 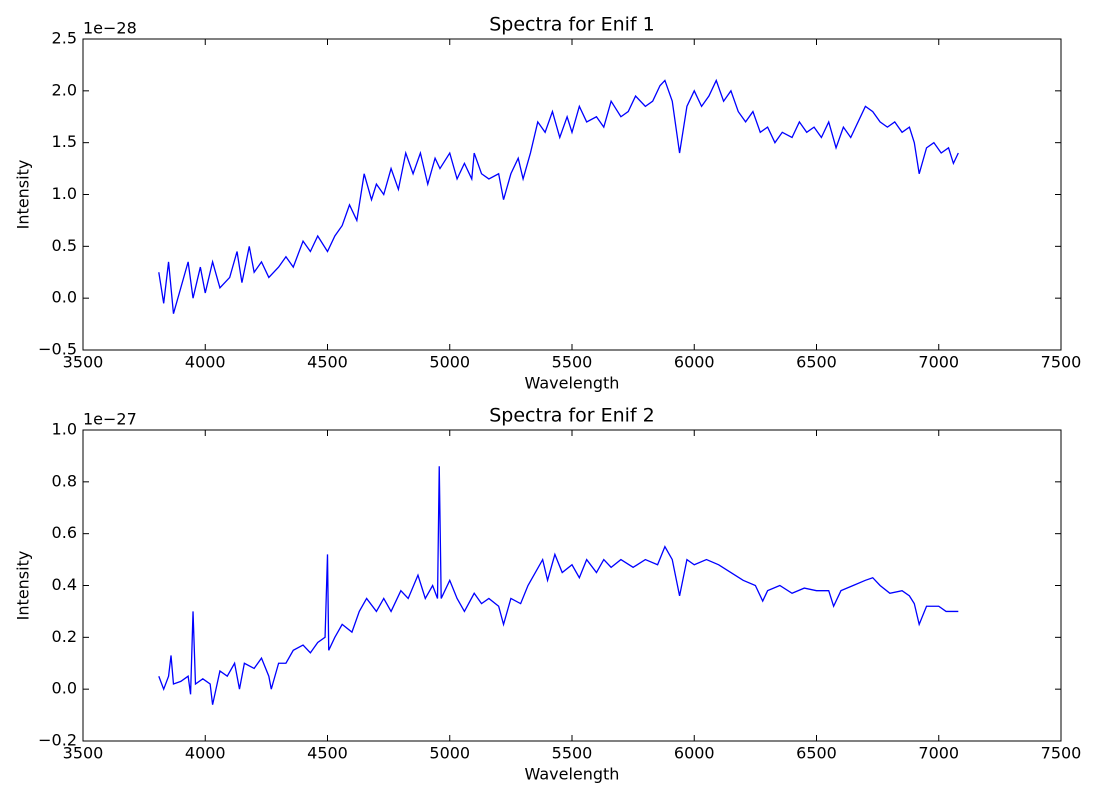 I want to click on y-tick-label: 0.2, so click(x=64, y=636).